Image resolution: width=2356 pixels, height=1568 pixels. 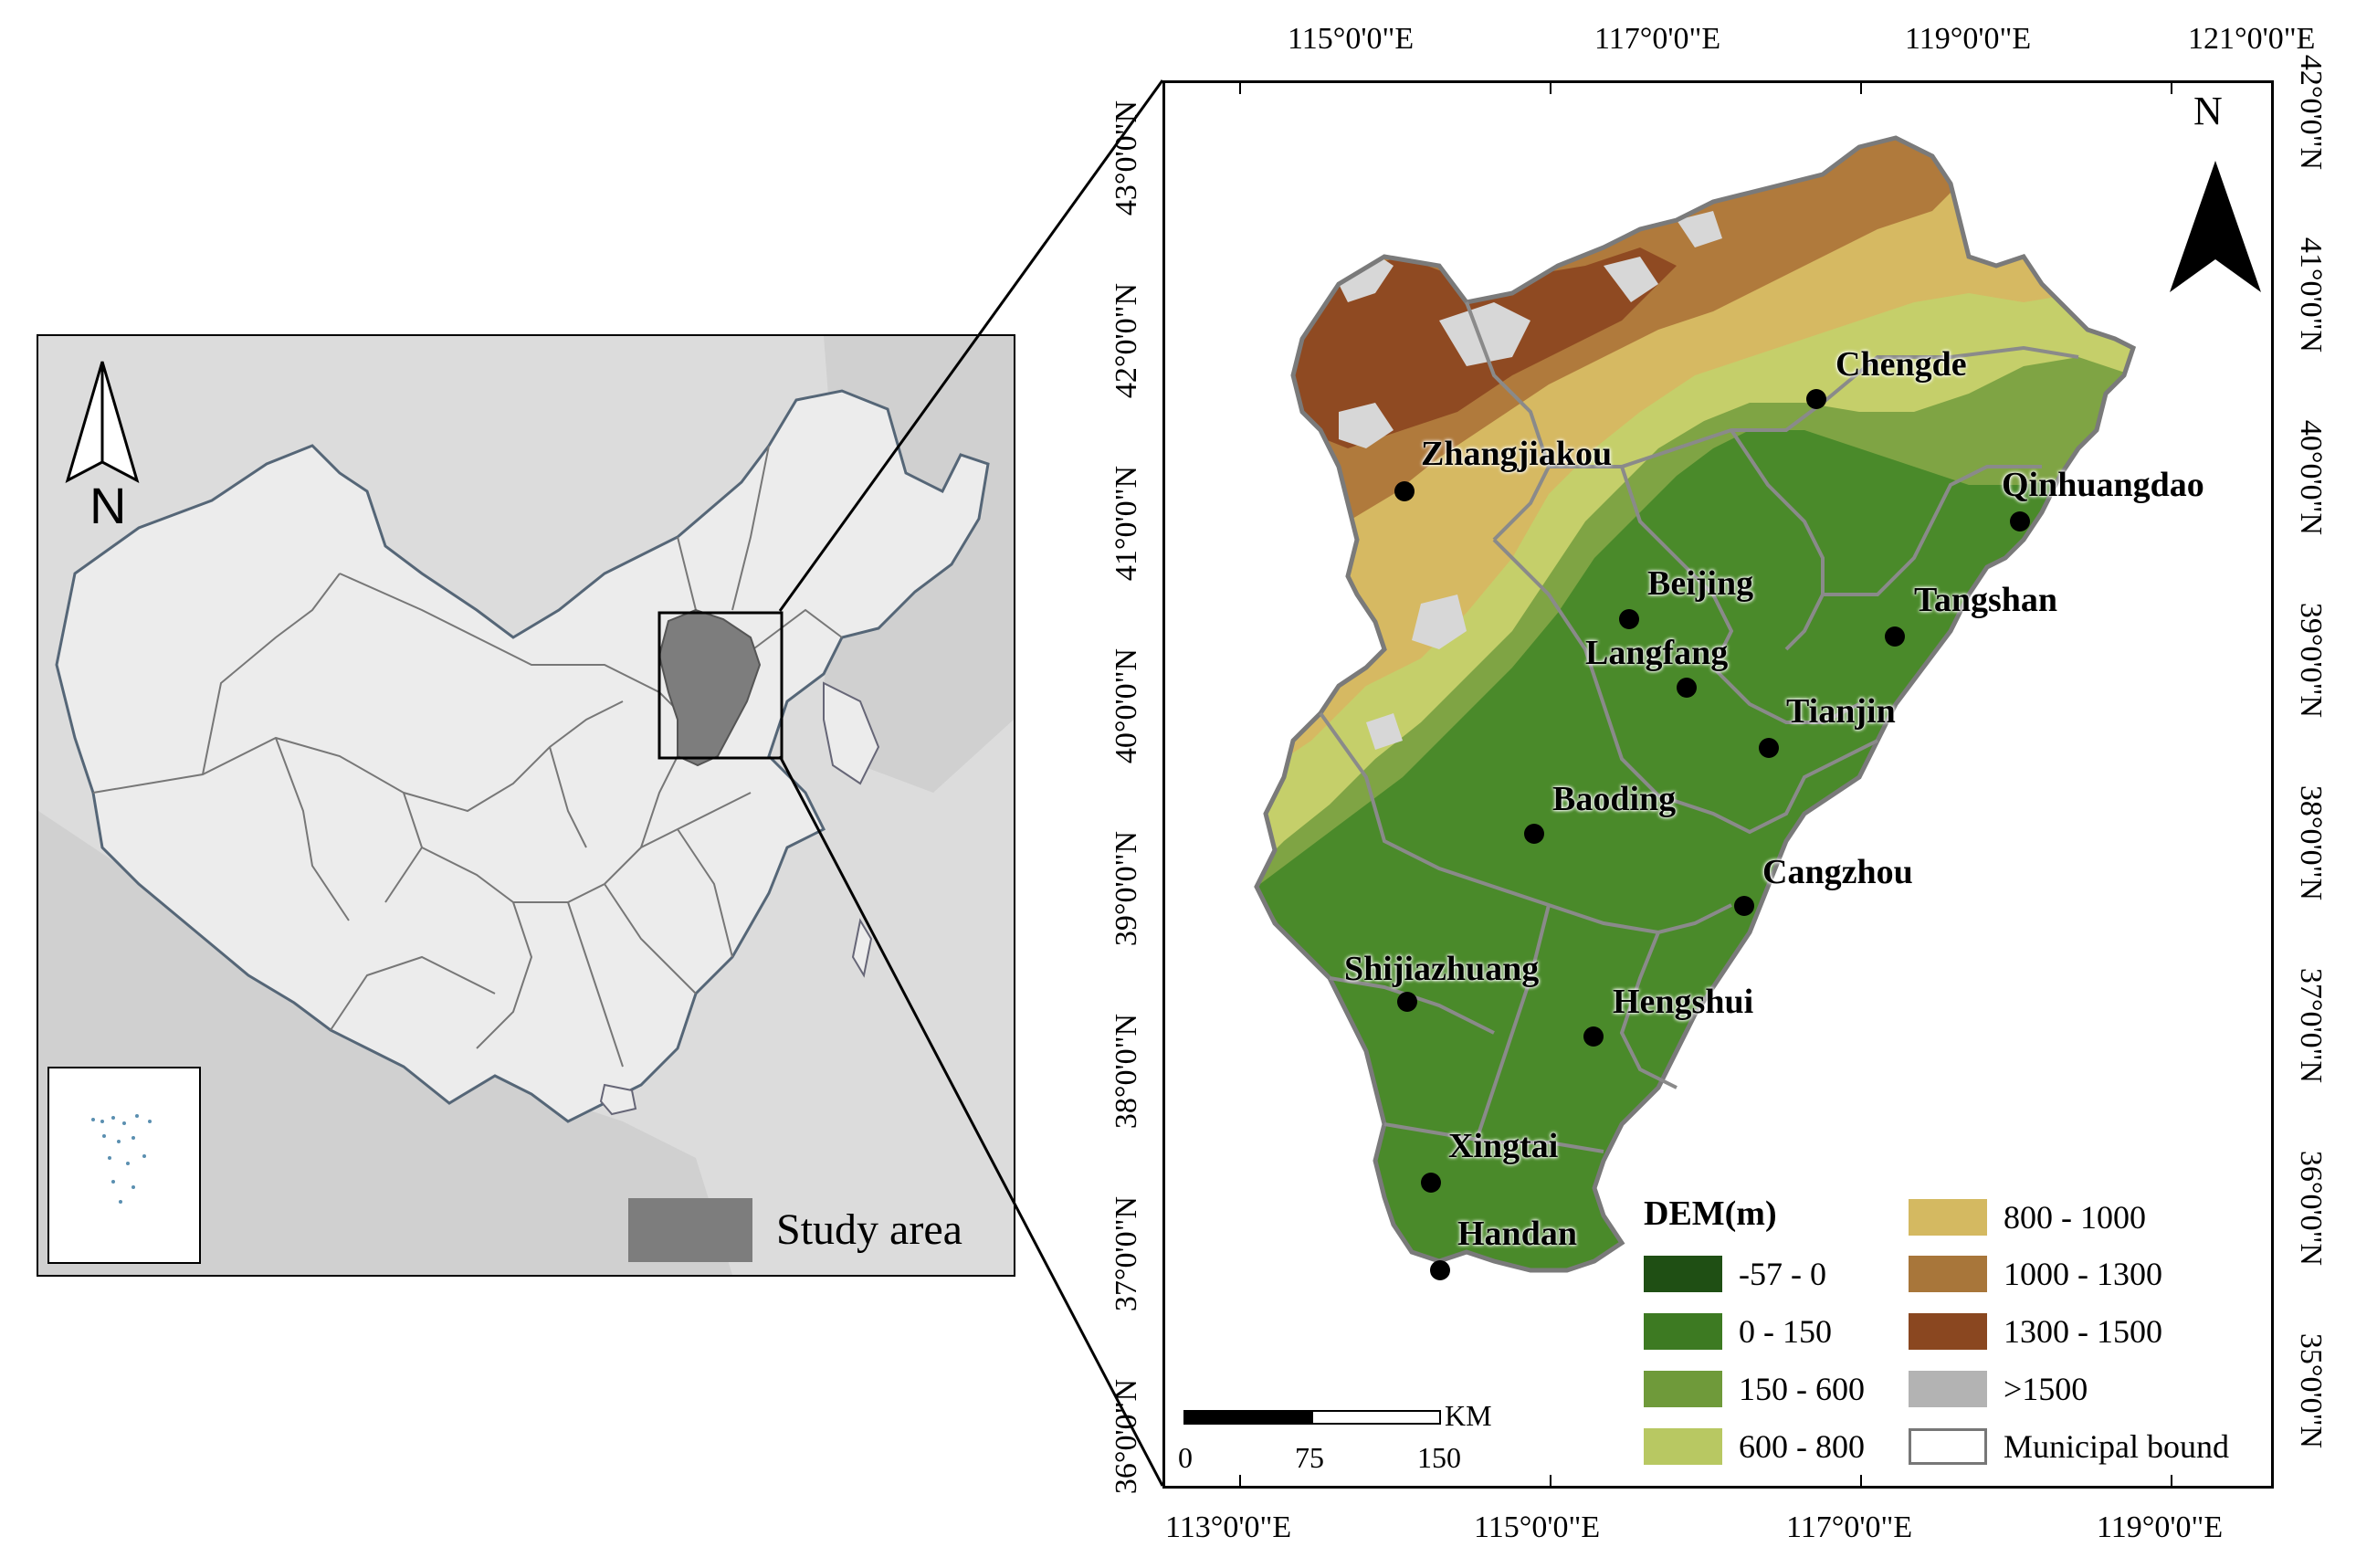 I want to click on city-label-cangzhou: Cangzhou, so click(x=1837, y=872).